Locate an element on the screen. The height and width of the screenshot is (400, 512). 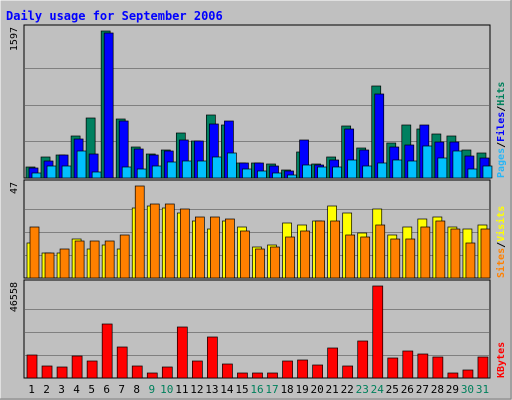
x-tick-label-day-24: 24 is located at coordinates (378, 389).